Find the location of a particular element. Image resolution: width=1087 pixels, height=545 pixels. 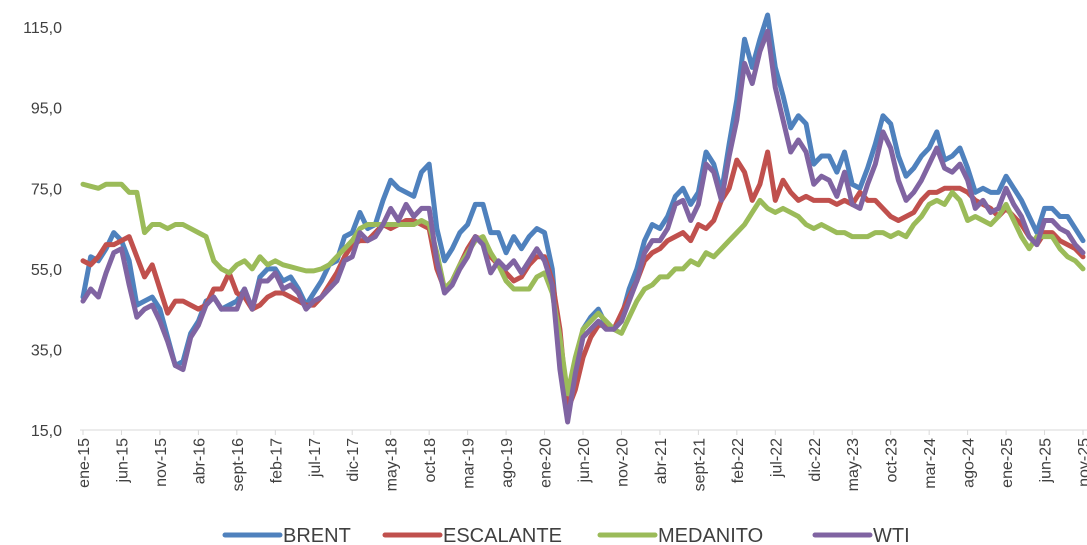

x-tick-label: jun-15 is located at coordinates (122, 461).